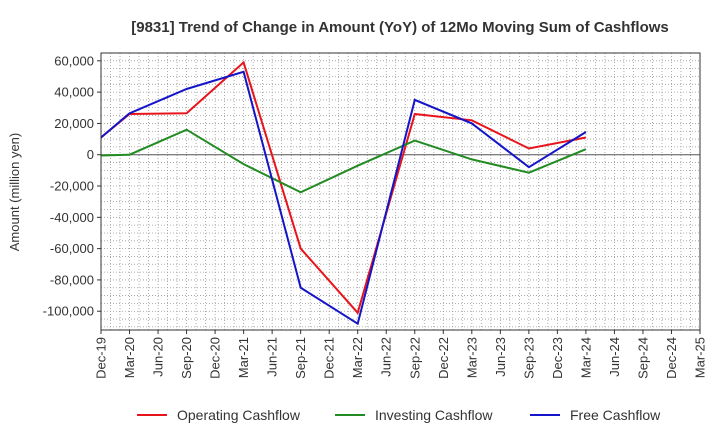  What do you see at coordinates (272, 357) in the screenshot?
I see `x-tick-label: Jun-21` at bounding box center [272, 357].